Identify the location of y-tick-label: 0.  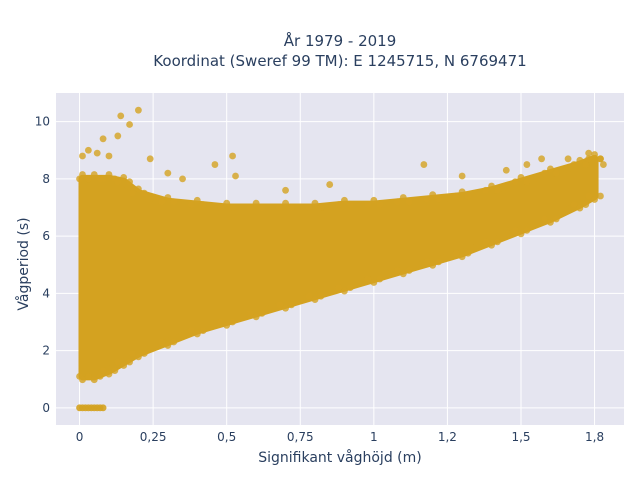
(46, 408).